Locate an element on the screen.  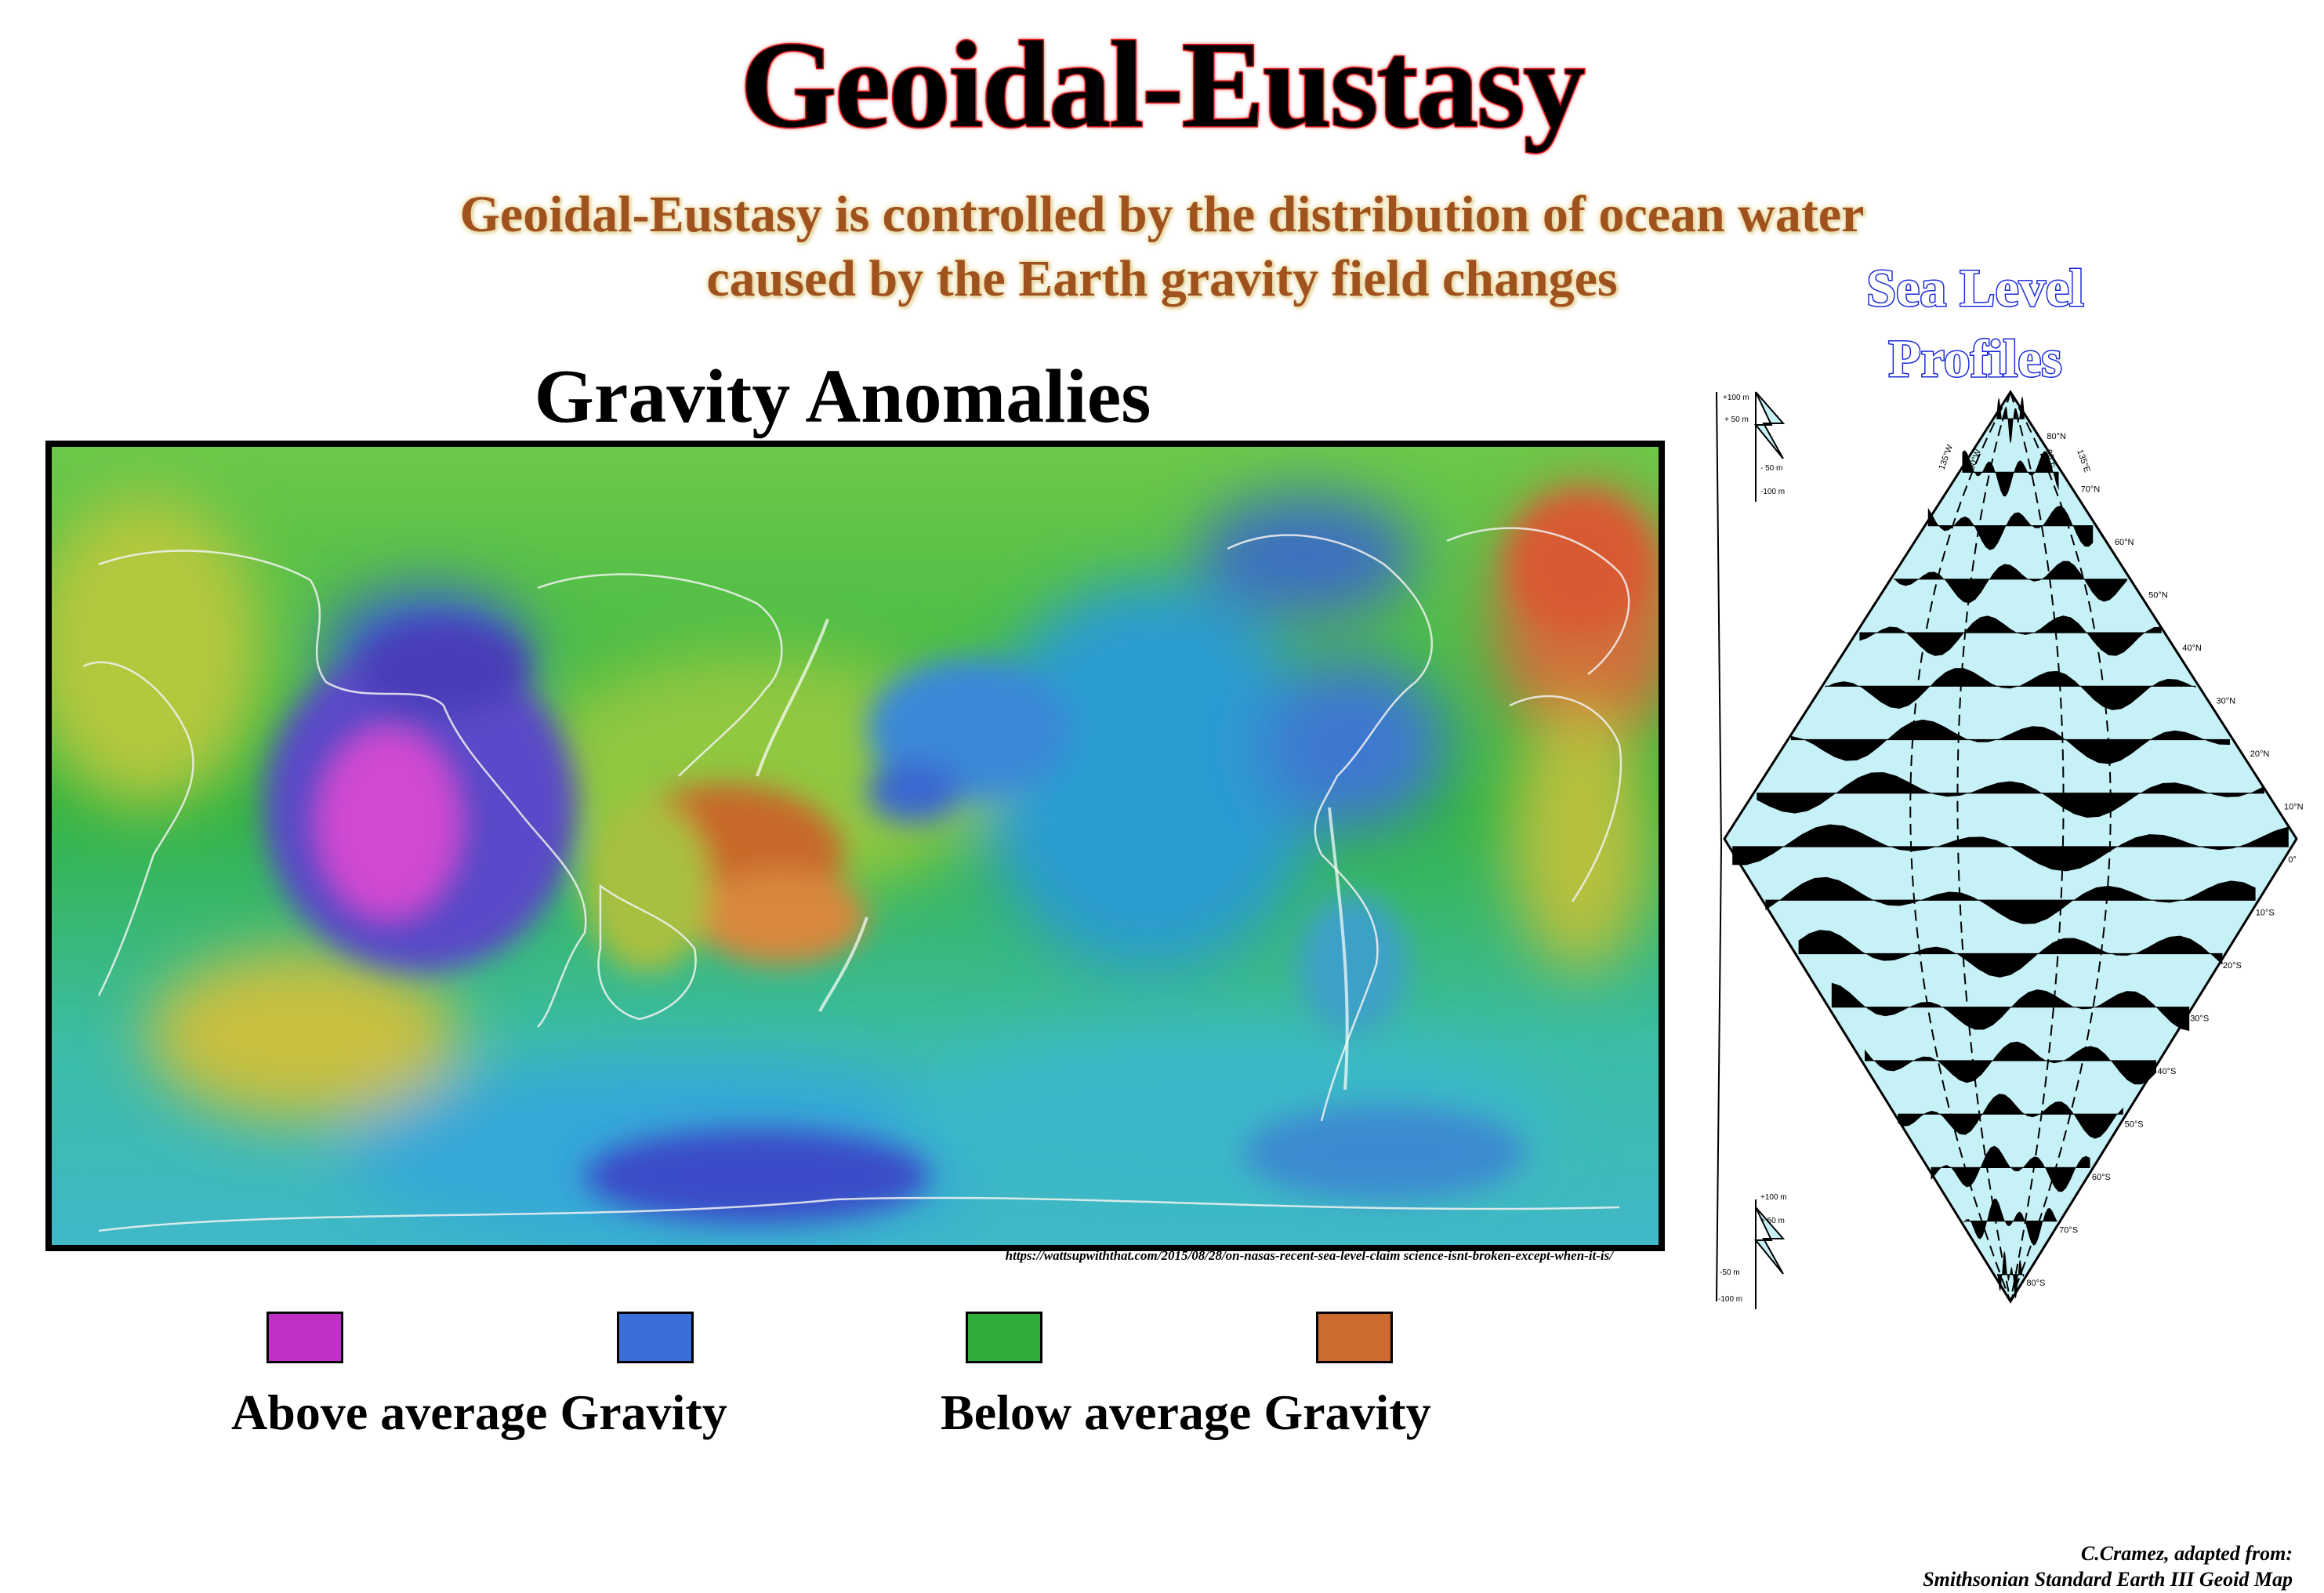
profile-strips is located at coordinates (2010, 848).